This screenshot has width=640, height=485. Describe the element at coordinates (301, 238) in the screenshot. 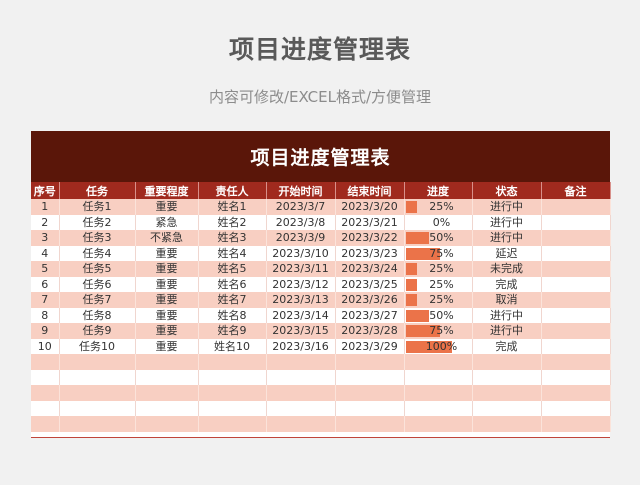

I see `cell-start: 2023/3/9` at that location.